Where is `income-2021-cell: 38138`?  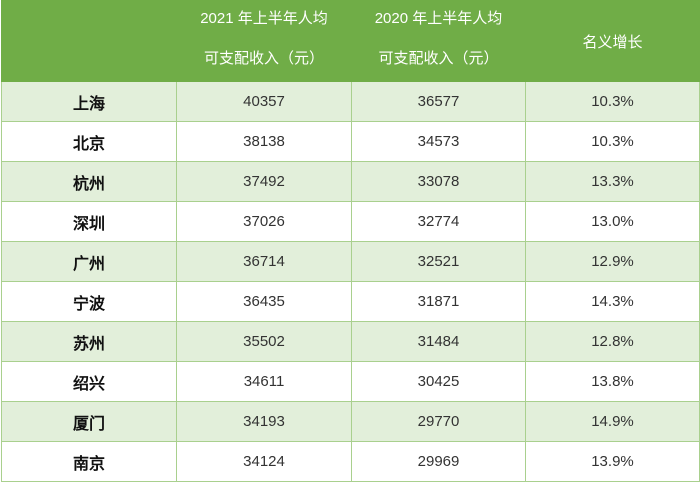 income-2021-cell: 38138 is located at coordinates (264, 141).